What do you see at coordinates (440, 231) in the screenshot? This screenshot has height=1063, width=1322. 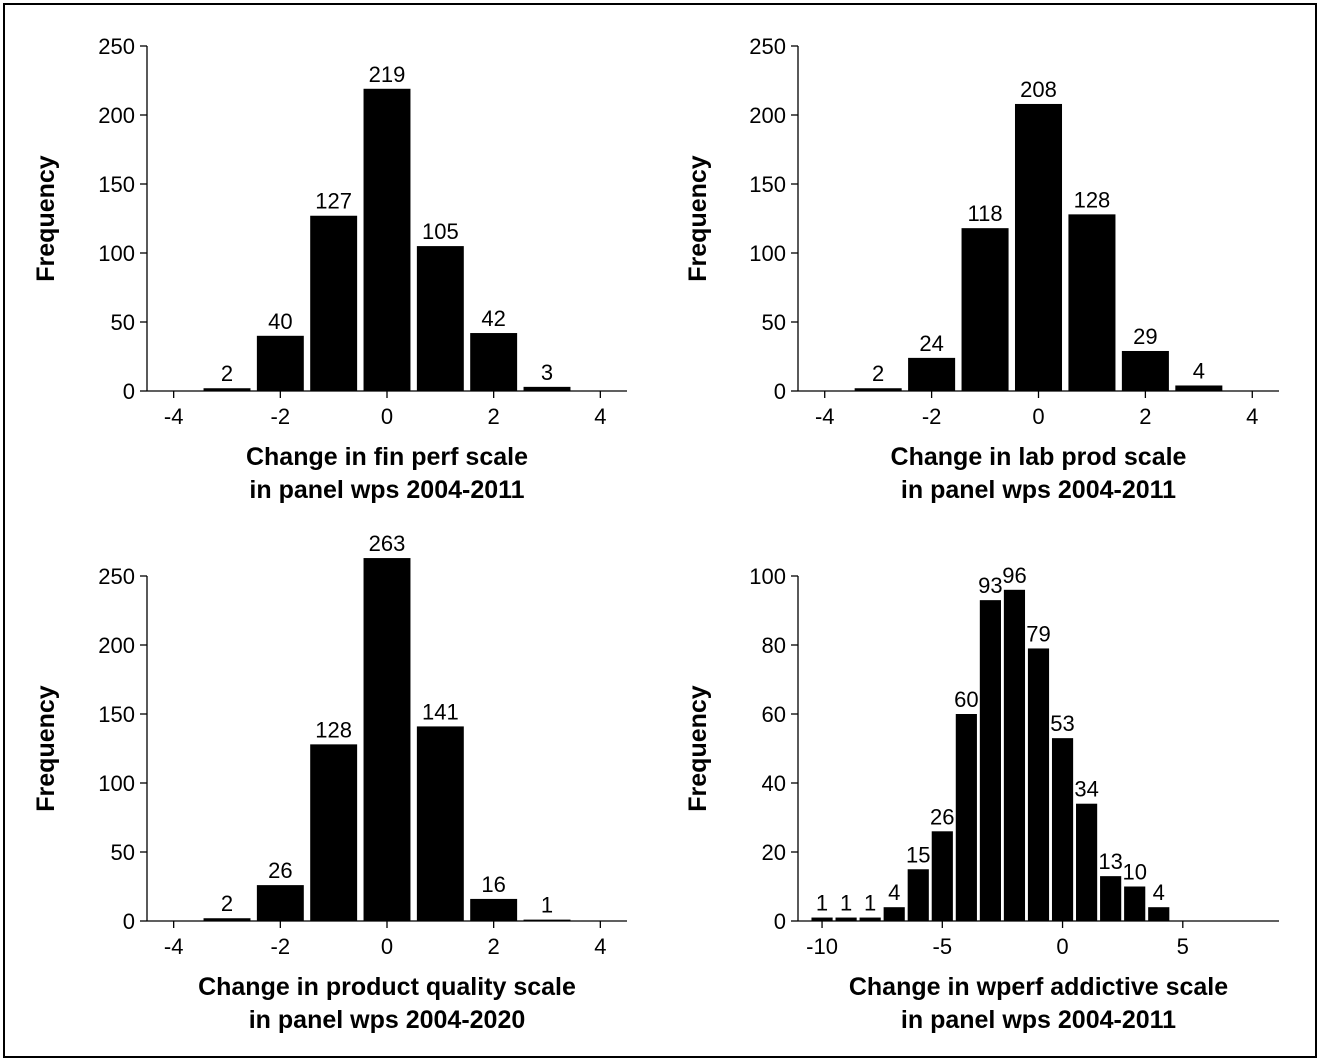 I see `bar-value-label: 105` at bounding box center [440, 231].